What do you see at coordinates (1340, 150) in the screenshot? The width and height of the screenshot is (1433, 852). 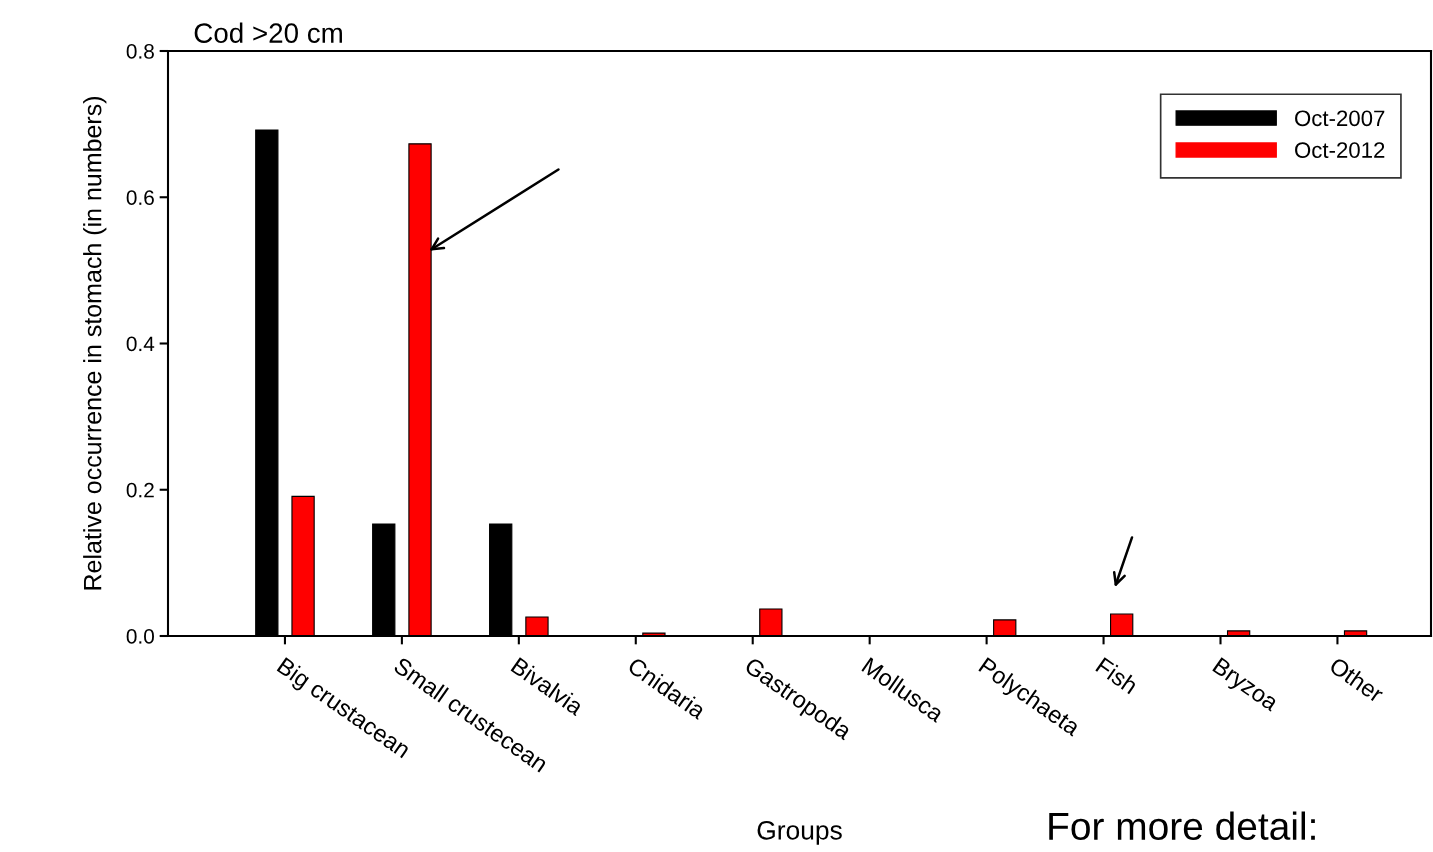 I see `legend-label: Oct-2012` at bounding box center [1340, 150].